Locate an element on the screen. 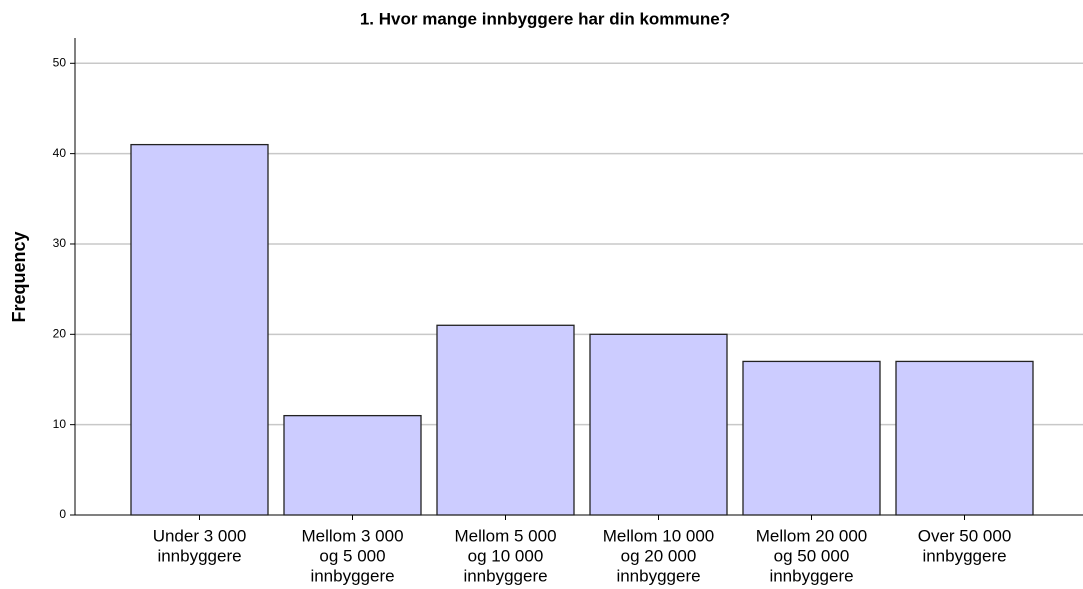 This screenshot has height=589, width=1083. y-tick-label: 40 is located at coordinates (60, 153).